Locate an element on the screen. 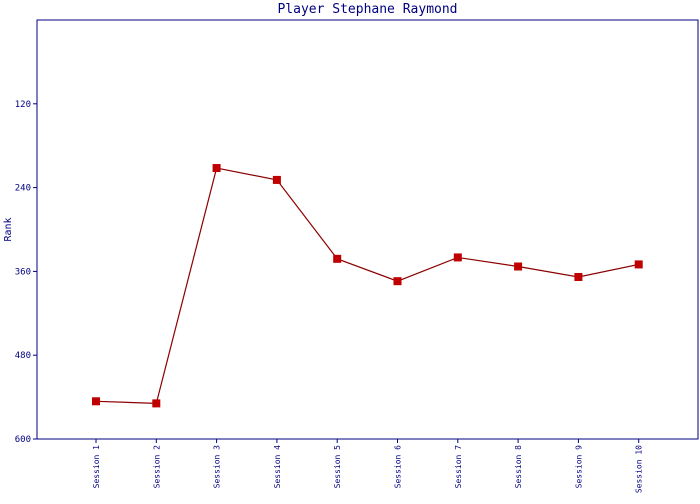 The width and height of the screenshot is (700, 504). x-tick-label: Session 6 is located at coordinates (398, 467).